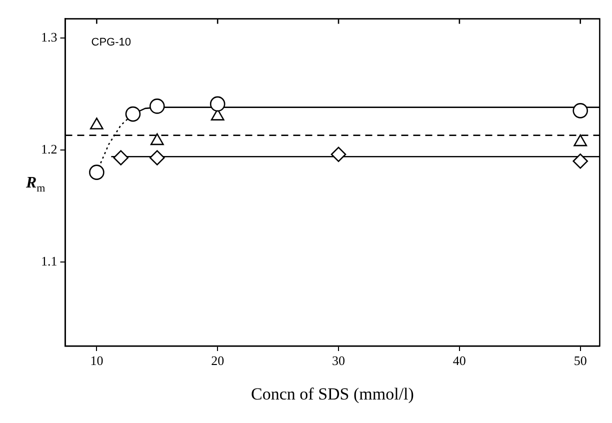 The height and width of the screenshot is (423, 612). Describe the element at coordinates (49, 260) in the screenshot. I see `y-tick-label: 1.1` at that location.